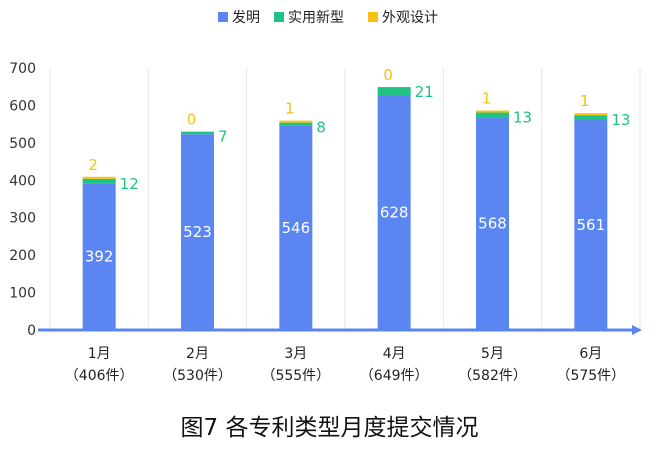 This screenshot has width=659, height=455. Describe the element at coordinates (99, 177) in the screenshot. I see `bar-3-1月` at that location.